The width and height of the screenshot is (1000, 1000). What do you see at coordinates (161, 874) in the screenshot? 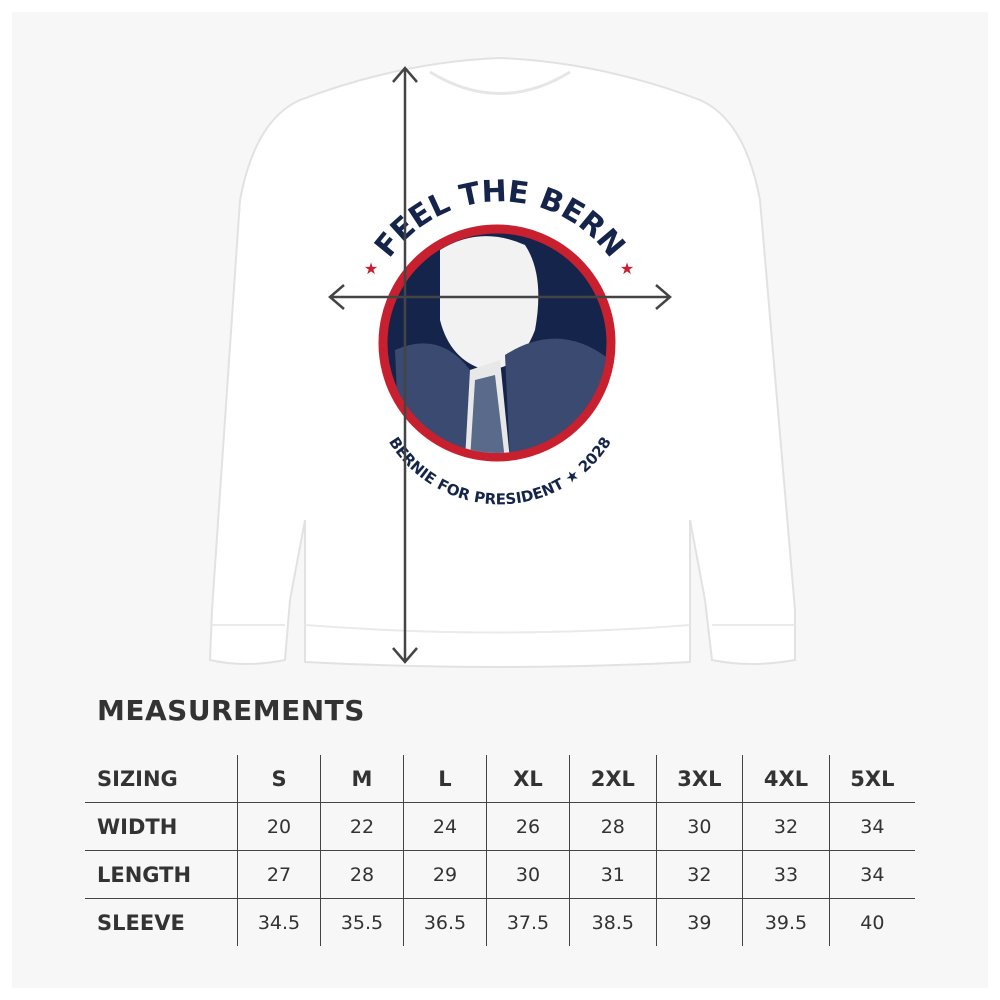
I see `row-label: LENGTH` at bounding box center [161, 874].